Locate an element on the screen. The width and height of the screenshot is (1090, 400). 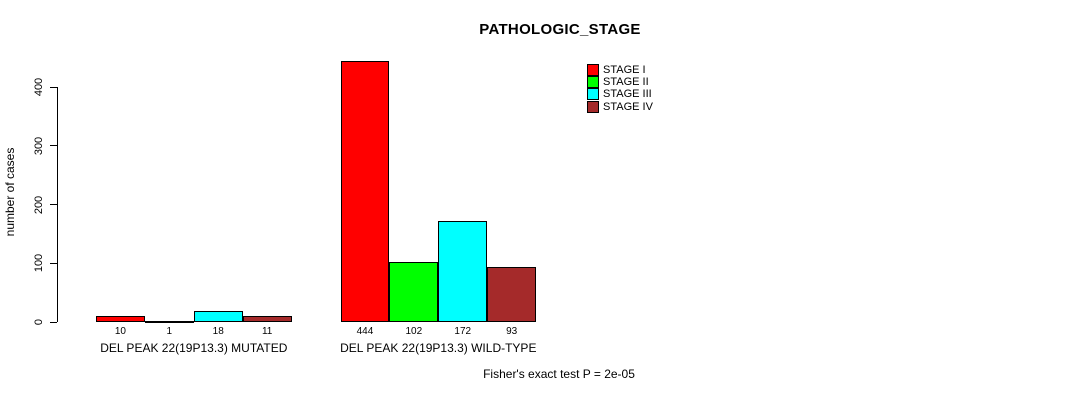
bar-value-label: 444 is located at coordinates (365, 331).